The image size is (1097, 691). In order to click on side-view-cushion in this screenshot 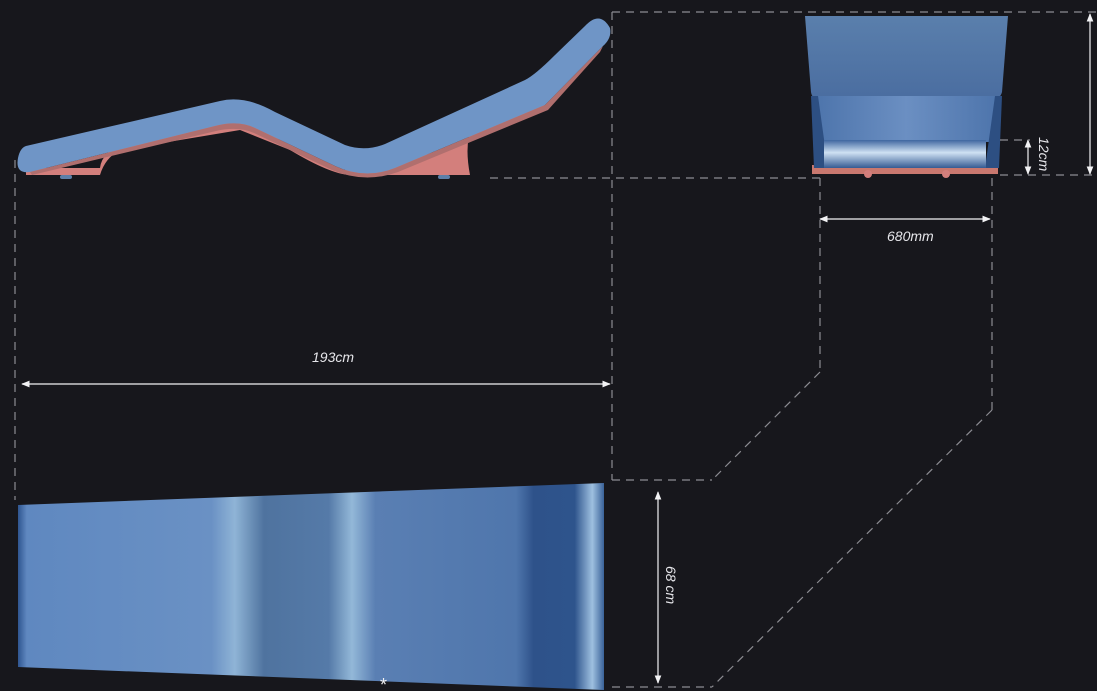, I will do `click(314, 96)`.